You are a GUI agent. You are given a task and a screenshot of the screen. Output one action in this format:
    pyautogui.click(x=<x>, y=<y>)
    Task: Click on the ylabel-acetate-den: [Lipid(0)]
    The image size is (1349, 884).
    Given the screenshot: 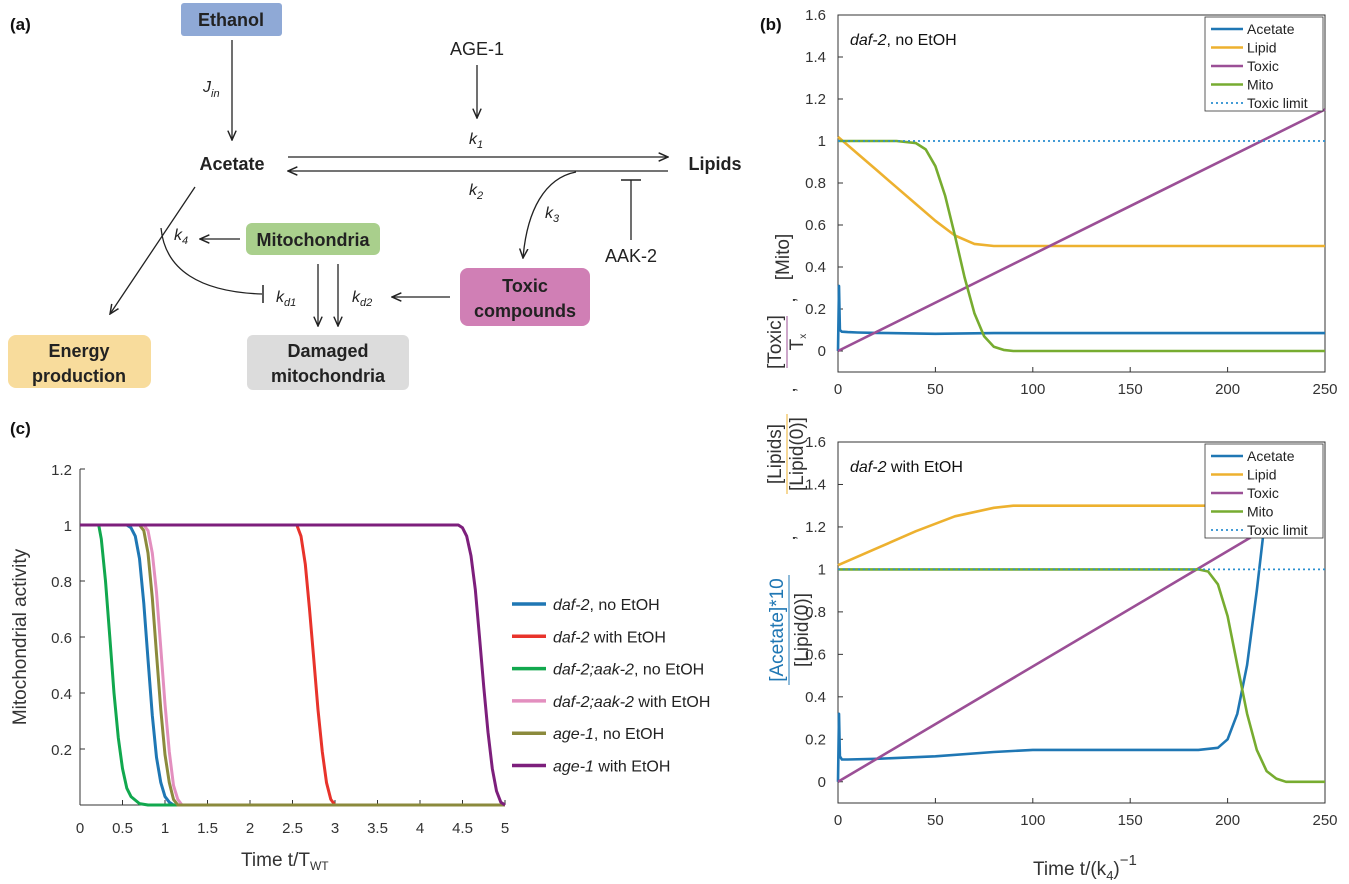 What is the action you would take?
    pyautogui.click(x=802, y=630)
    